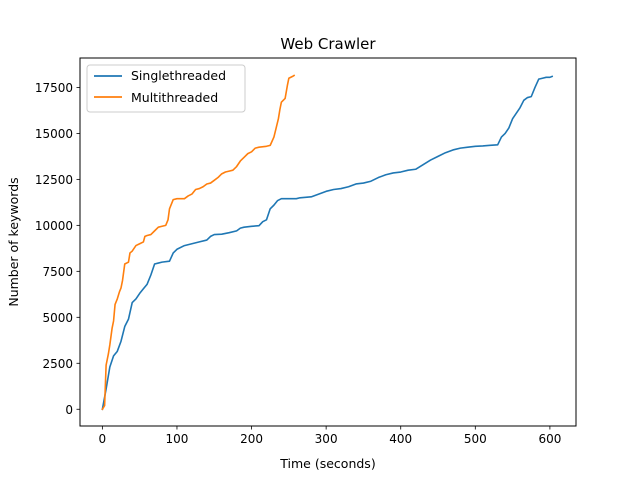 The width and height of the screenshot is (640, 480). Describe the element at coordinates (54, 226) in the screenshot. I see `y-tick-label: 10000` at that location.